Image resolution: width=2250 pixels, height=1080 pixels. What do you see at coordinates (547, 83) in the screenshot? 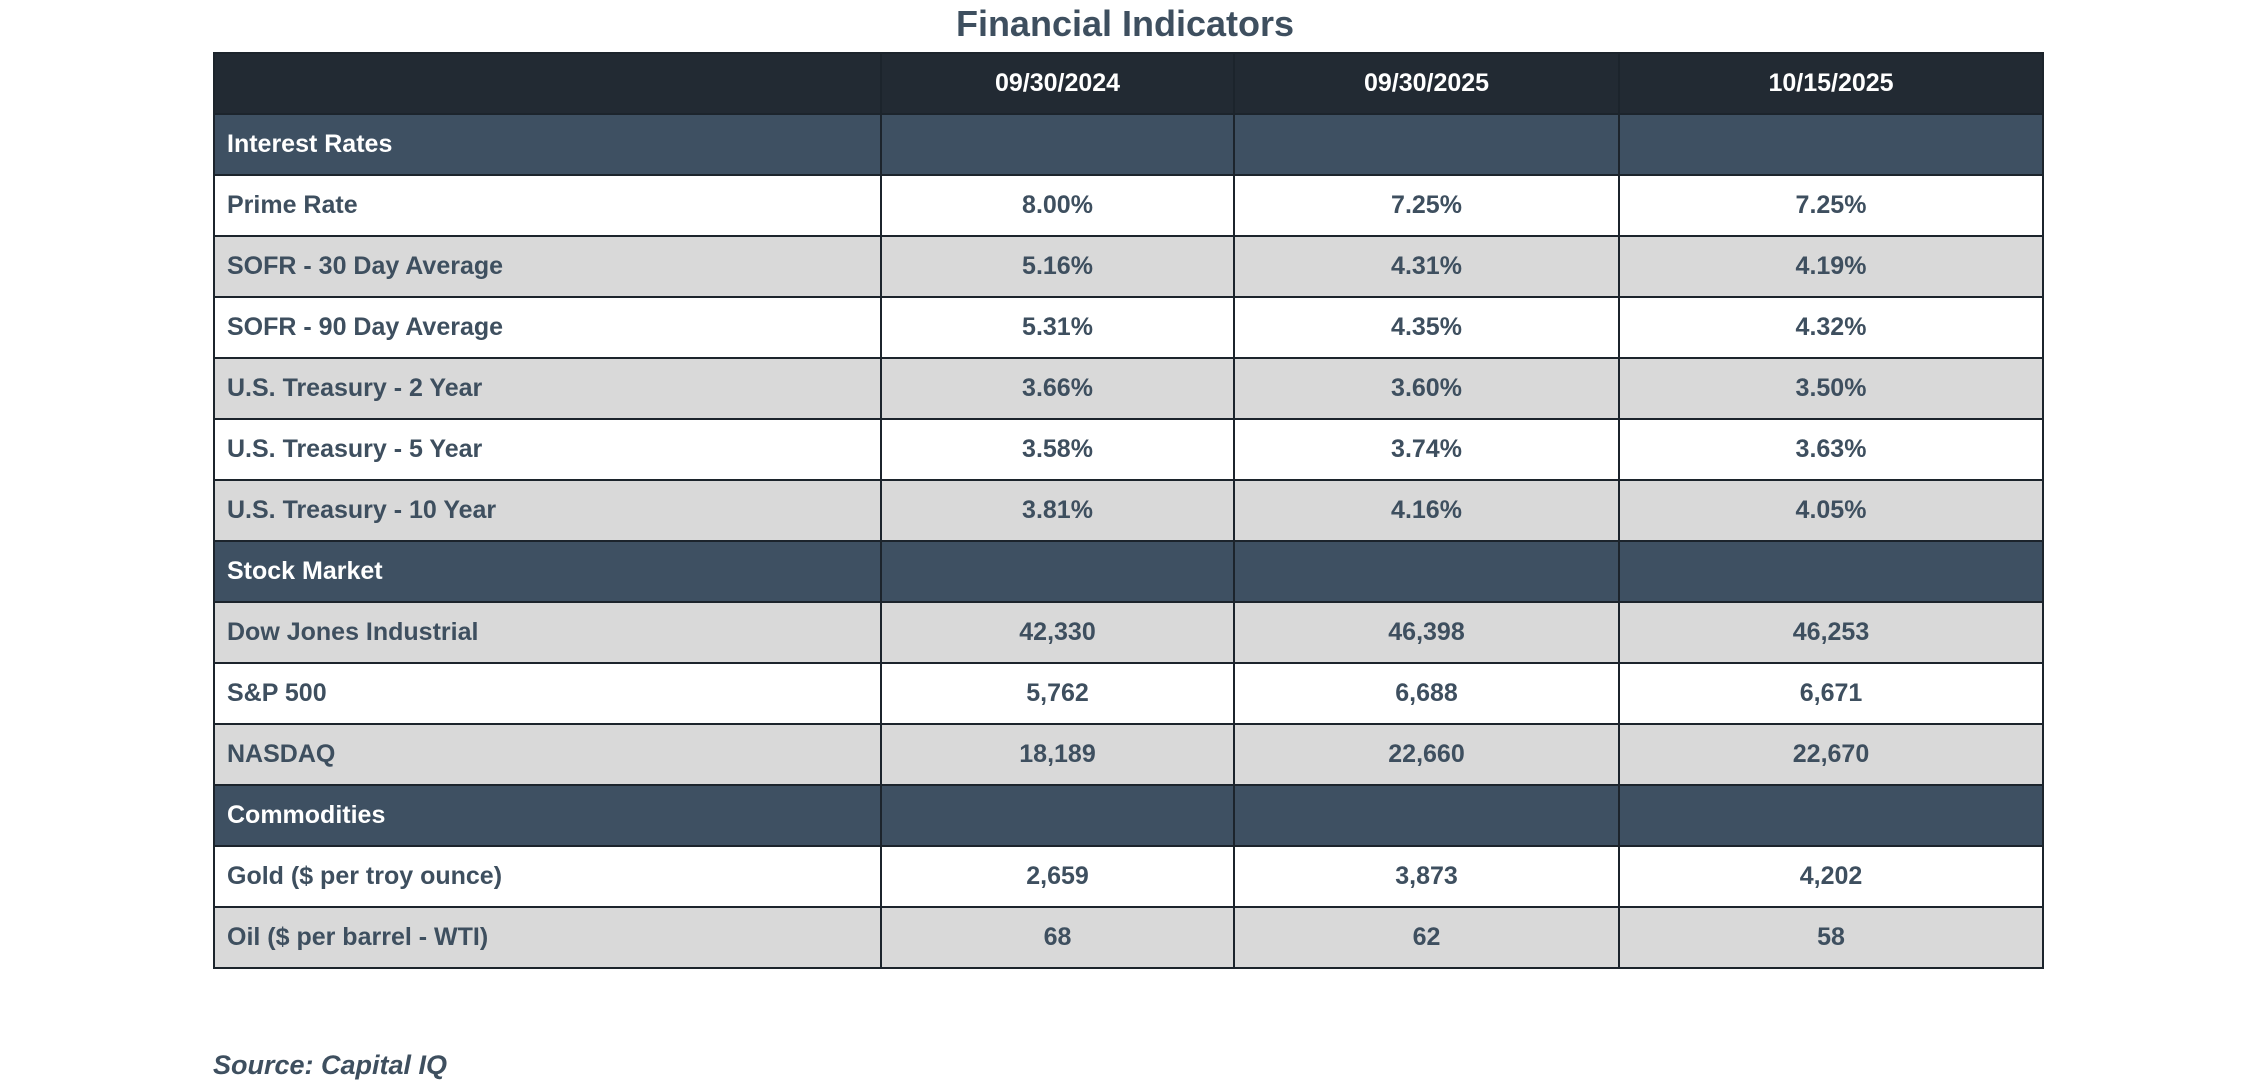
I see `header-cell-label` at bounding box center [547, 83].